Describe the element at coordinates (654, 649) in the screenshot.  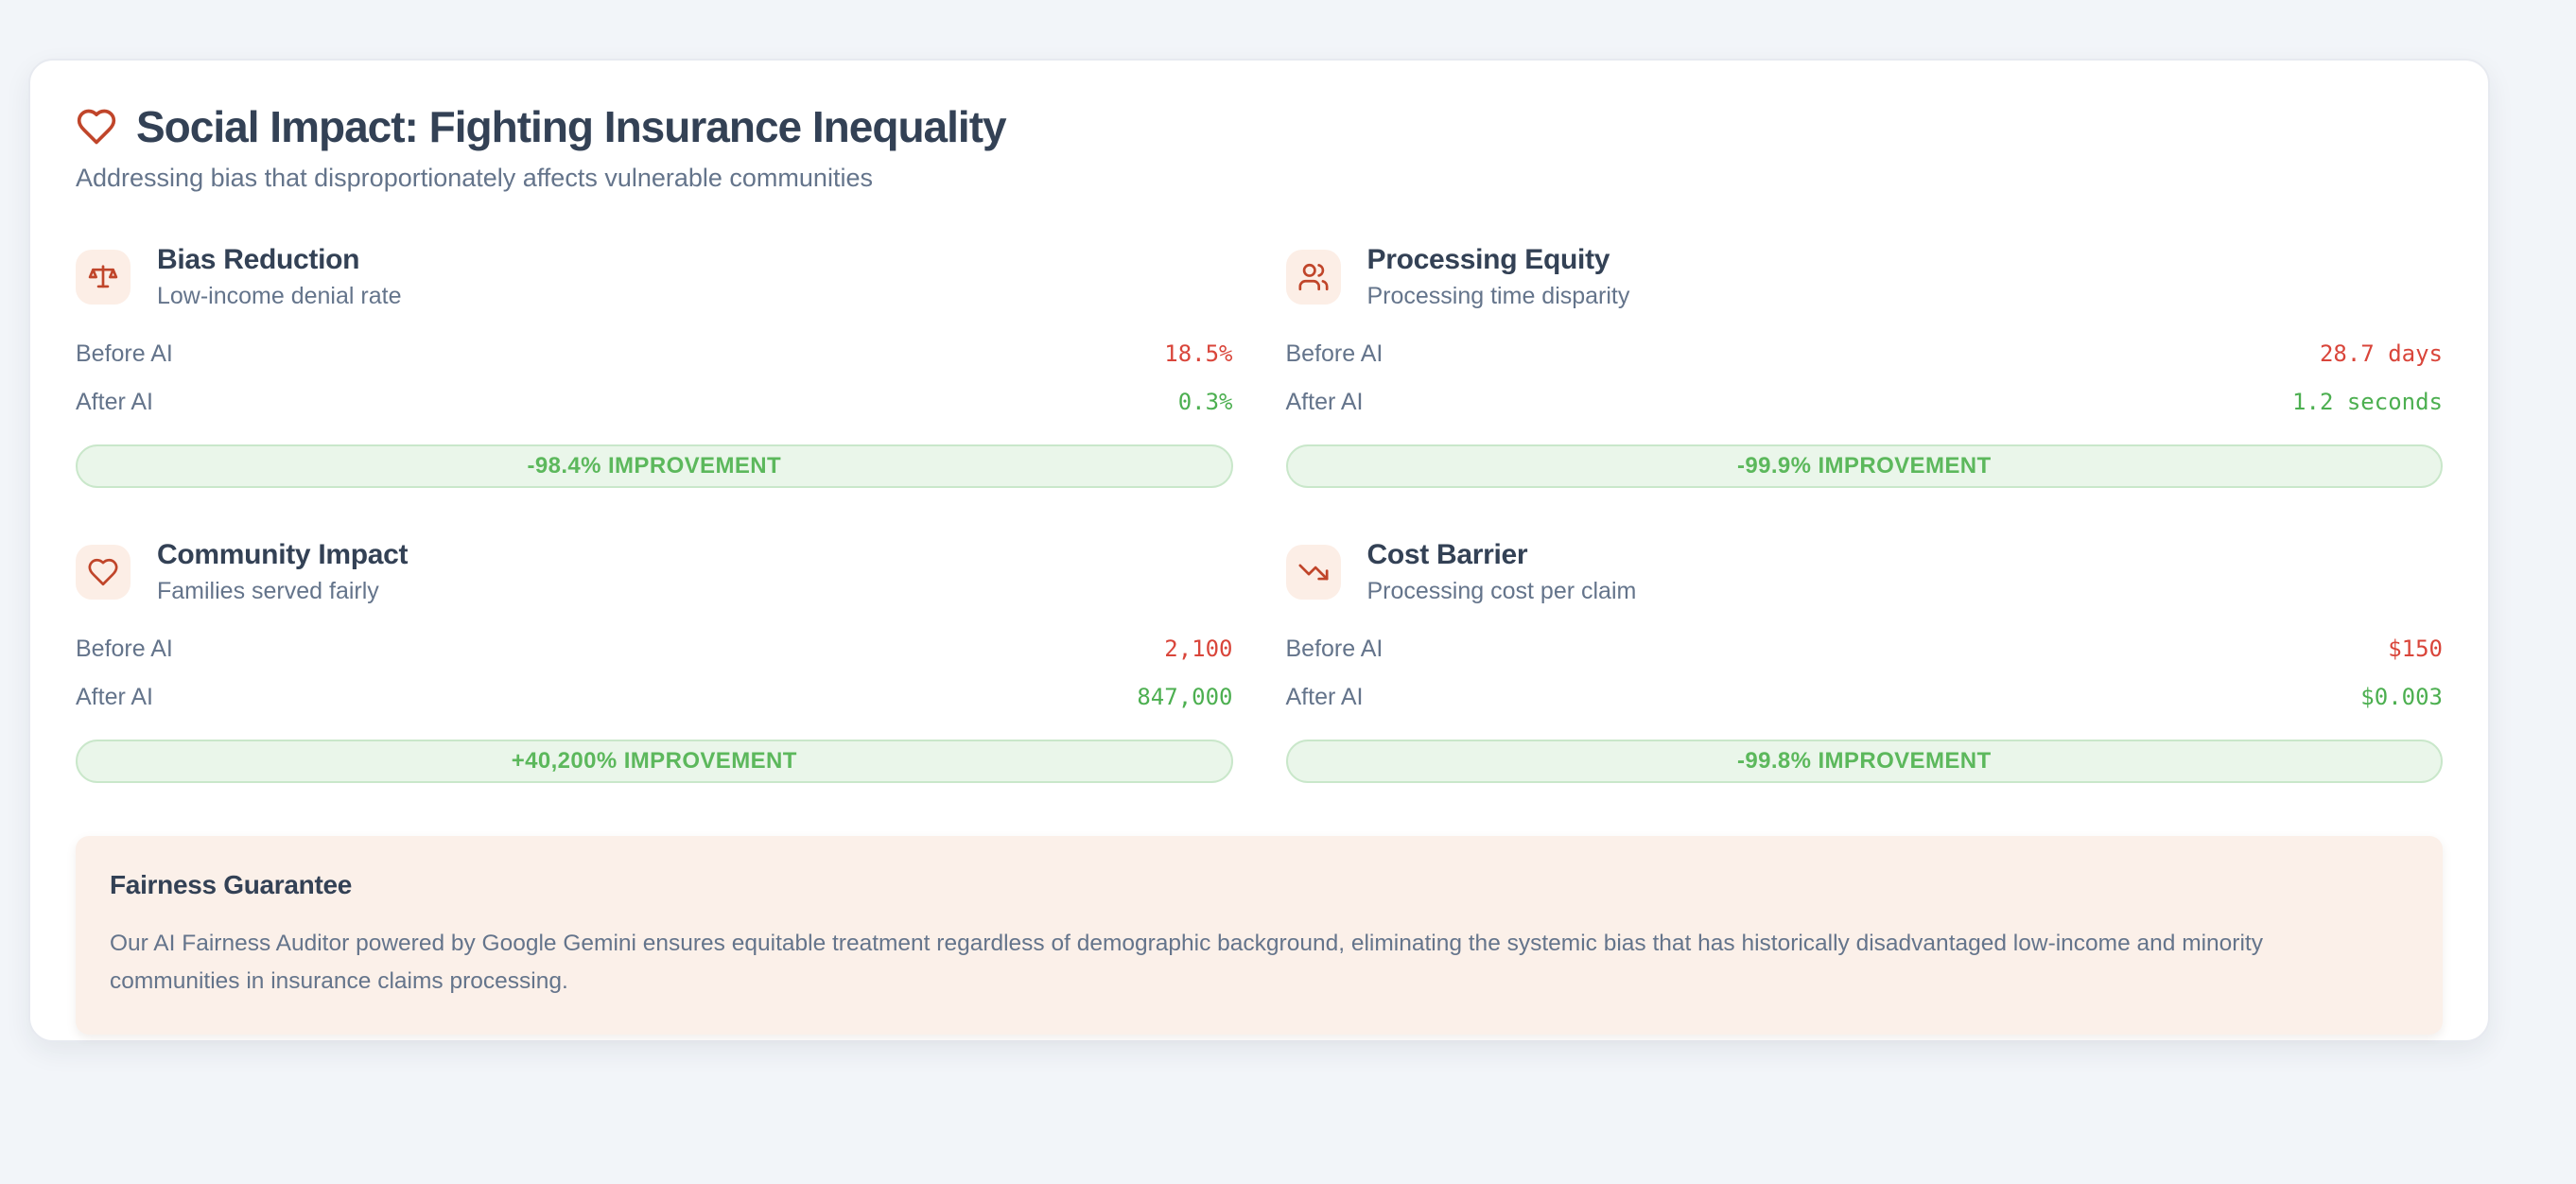
I see `before-ai-row: Before AI 2,100` at that location.